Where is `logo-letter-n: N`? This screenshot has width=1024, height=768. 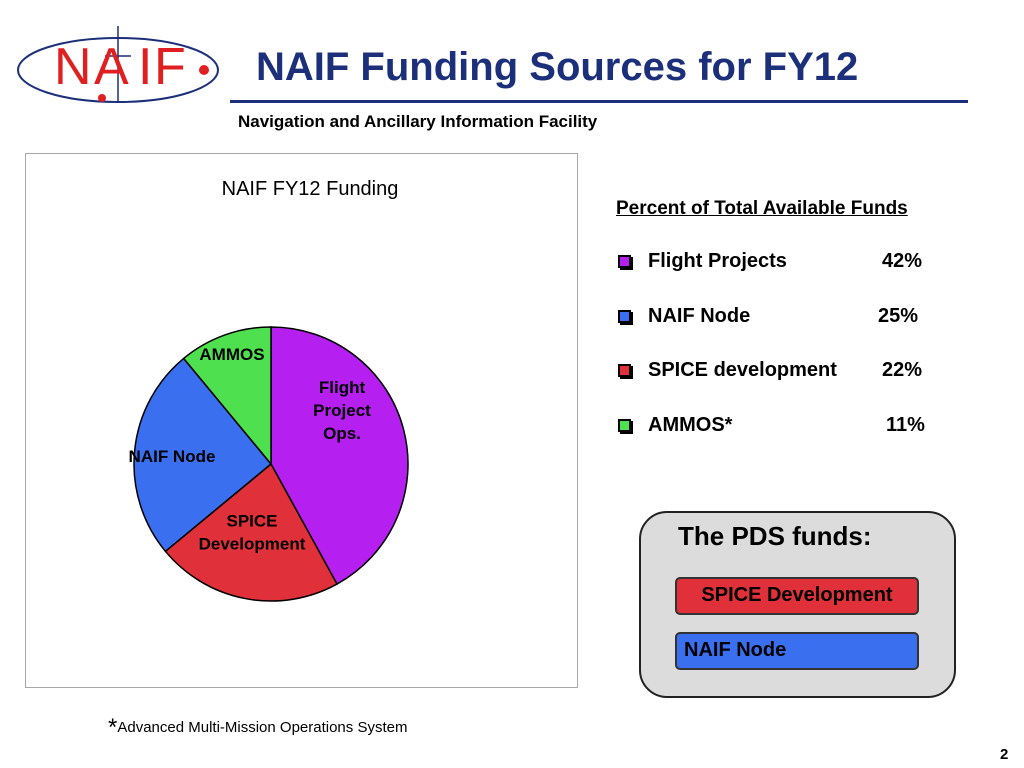
logo-letter-n: N is located at coordinates (73, 67).